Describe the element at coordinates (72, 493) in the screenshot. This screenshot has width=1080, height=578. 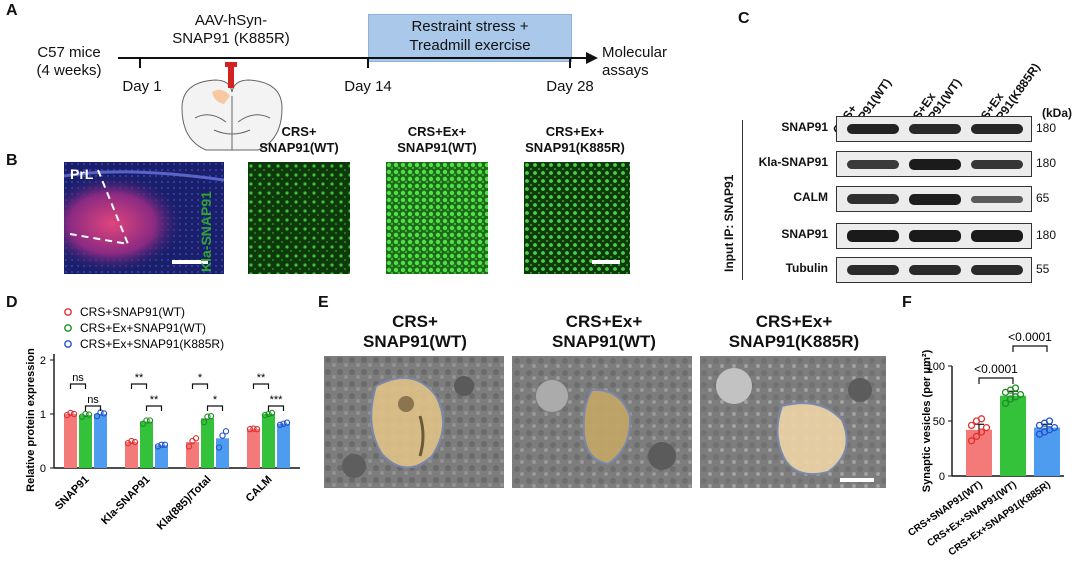
I see `x-tick-label-0: SNAP91` at that location.